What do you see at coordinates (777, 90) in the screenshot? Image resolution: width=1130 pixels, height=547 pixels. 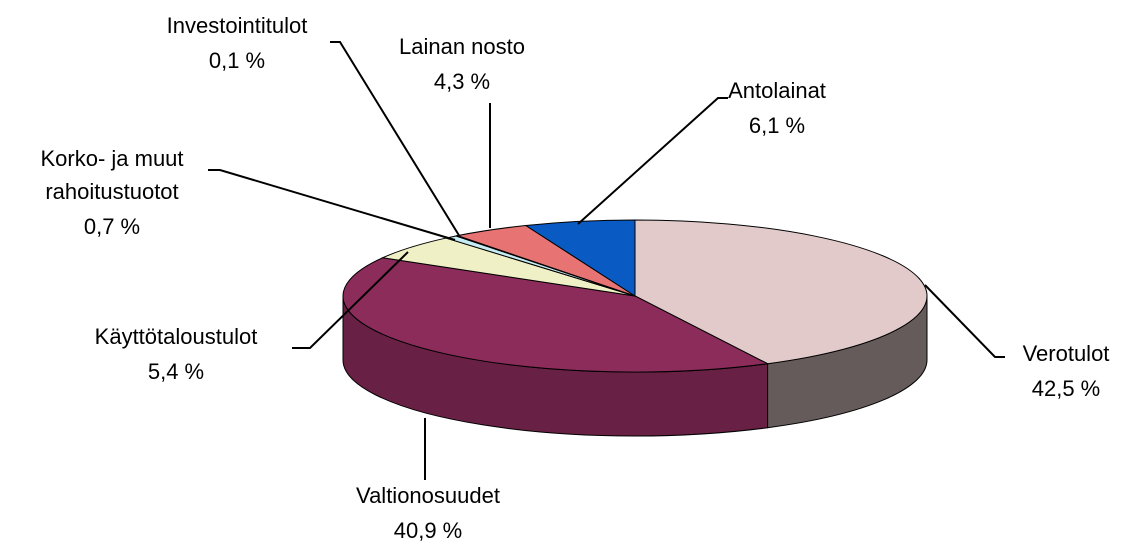 I see `slice-label: Antolainat` at bounding box center [777, 90].